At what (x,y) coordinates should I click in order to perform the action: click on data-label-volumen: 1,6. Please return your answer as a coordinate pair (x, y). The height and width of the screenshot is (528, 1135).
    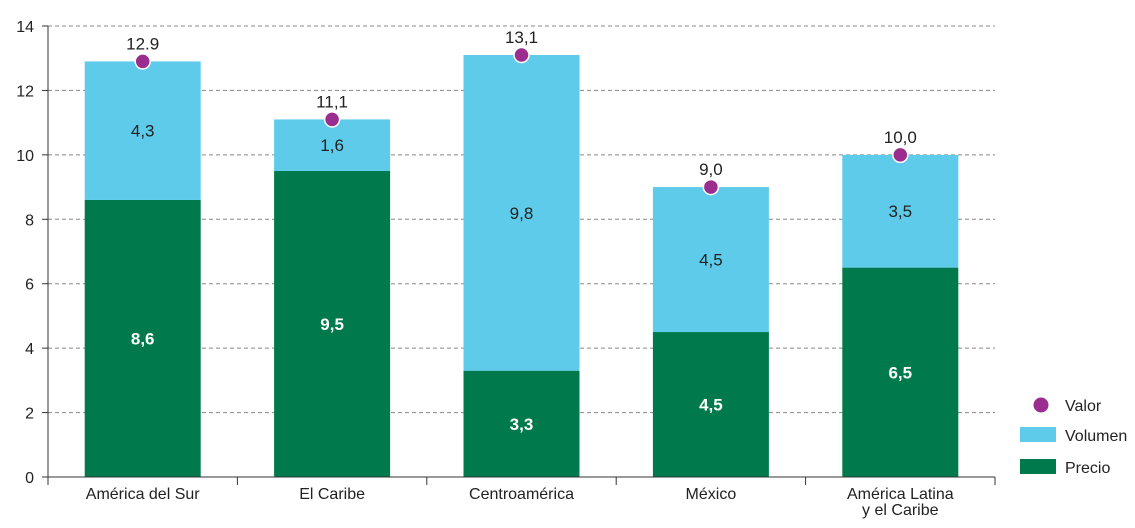
    Looking at the image, I should click on (332, 145).